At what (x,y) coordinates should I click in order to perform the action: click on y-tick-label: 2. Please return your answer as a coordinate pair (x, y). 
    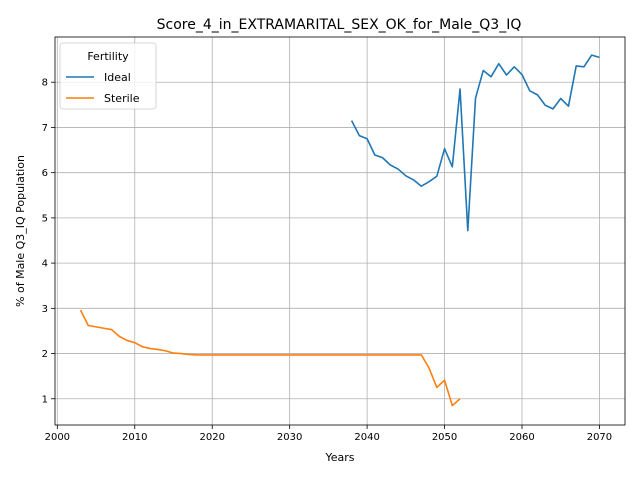
    Looking at the image, I should click on (45, 354).